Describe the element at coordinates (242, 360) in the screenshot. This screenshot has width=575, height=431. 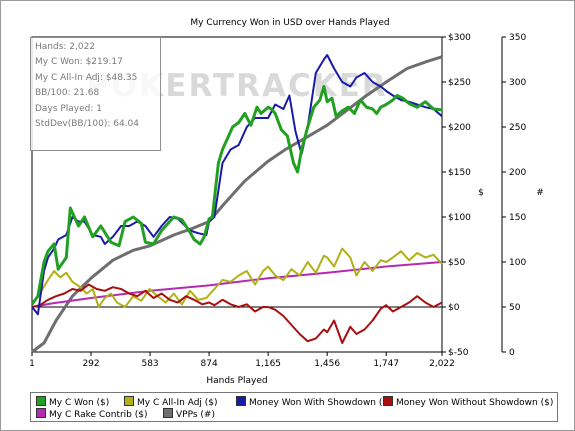
I see `x-axis: 1 292 583 874 1,165 1,456 1,747 2,022` at that location.